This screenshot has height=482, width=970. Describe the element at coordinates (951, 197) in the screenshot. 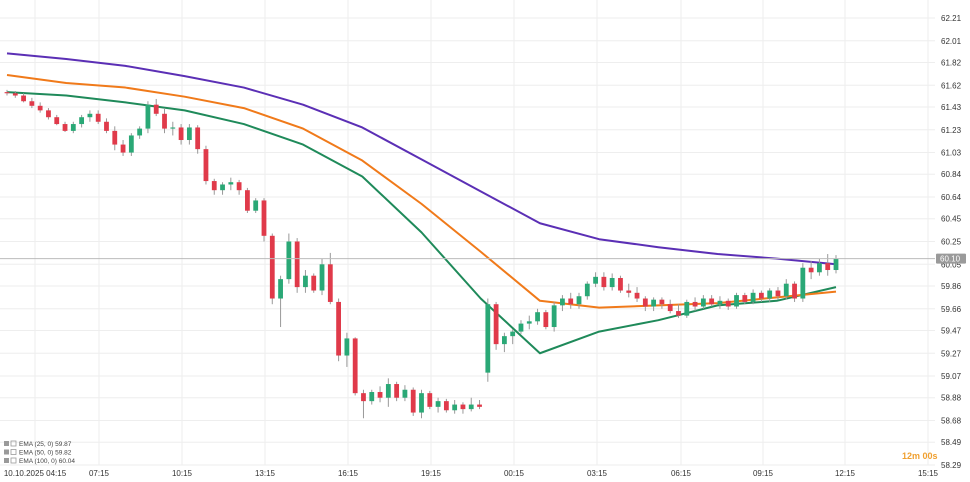

I see `y-tick-label: 60.64` at that location.